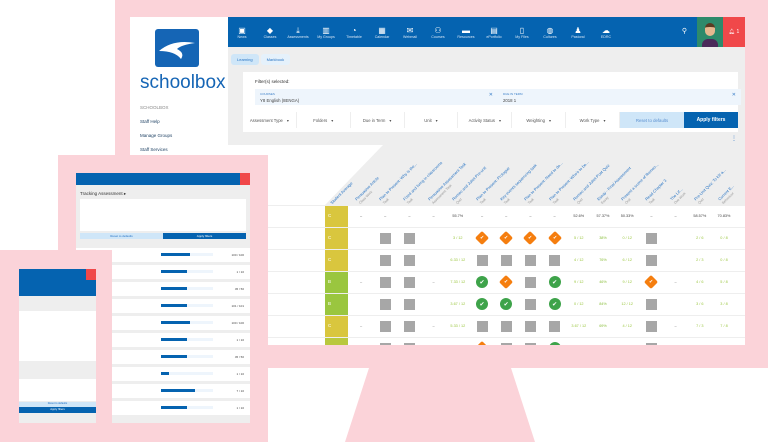 This screenshot has height=442, width=768. Describe the element at coordinates (245, 179) in the screenshot. I see `notification-button` at that location.